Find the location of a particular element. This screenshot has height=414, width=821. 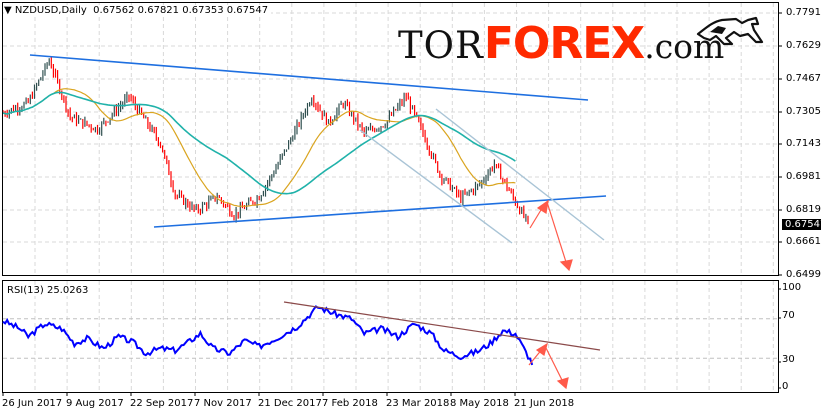

price-label: 0.66615 is located at coordinates (803, 241).